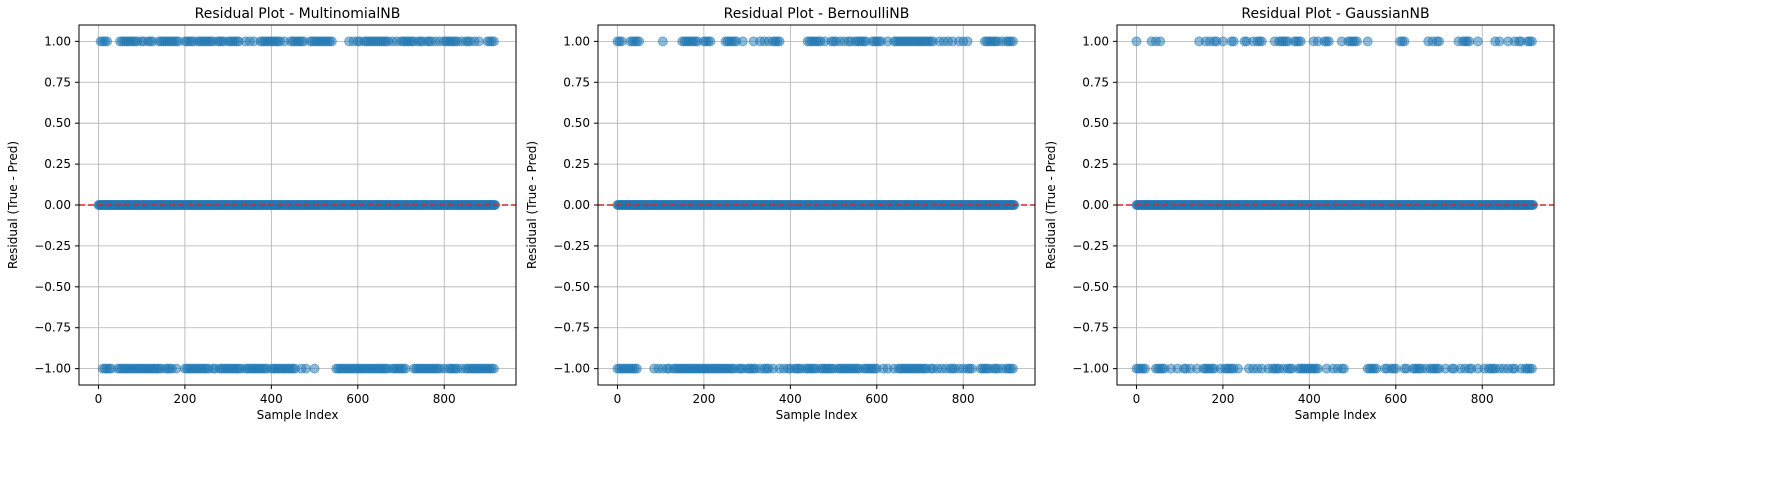 The height and width of the screenshot is (494, 1790). Describe the element at coordinates (817, 14) in the screenshot. I see `chart-title: Residual Plot - BernoulliNB` at that location.